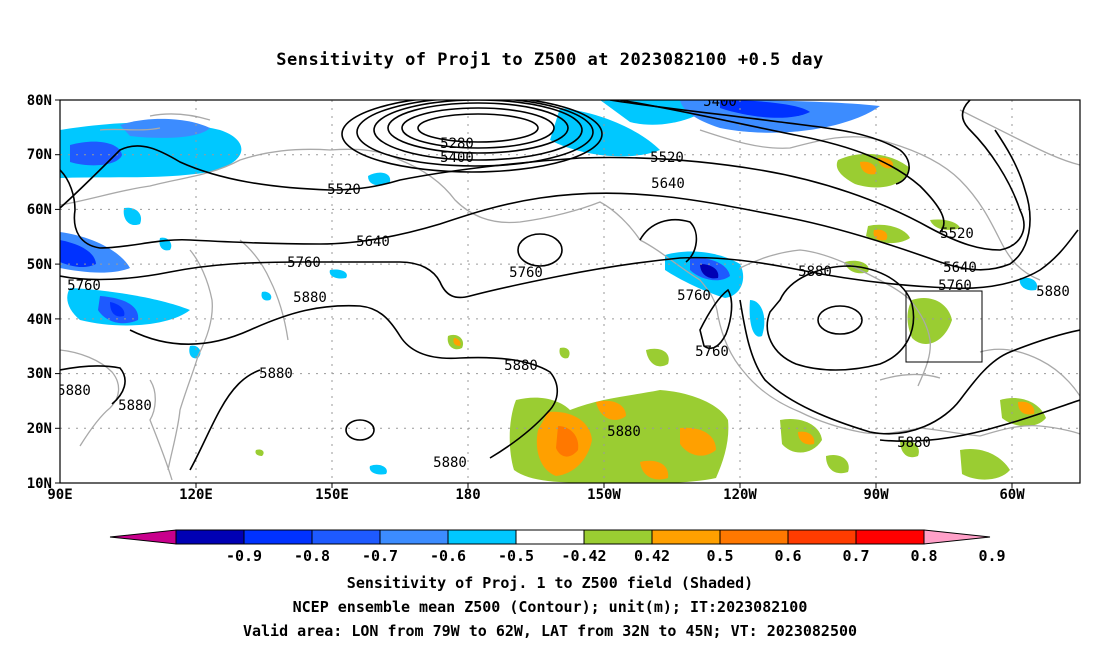 This screenshot has width=1100, height=650. Describe the element at coordinates (39, 155) in the screenshot. I see `lat-label: 70N` at that location.